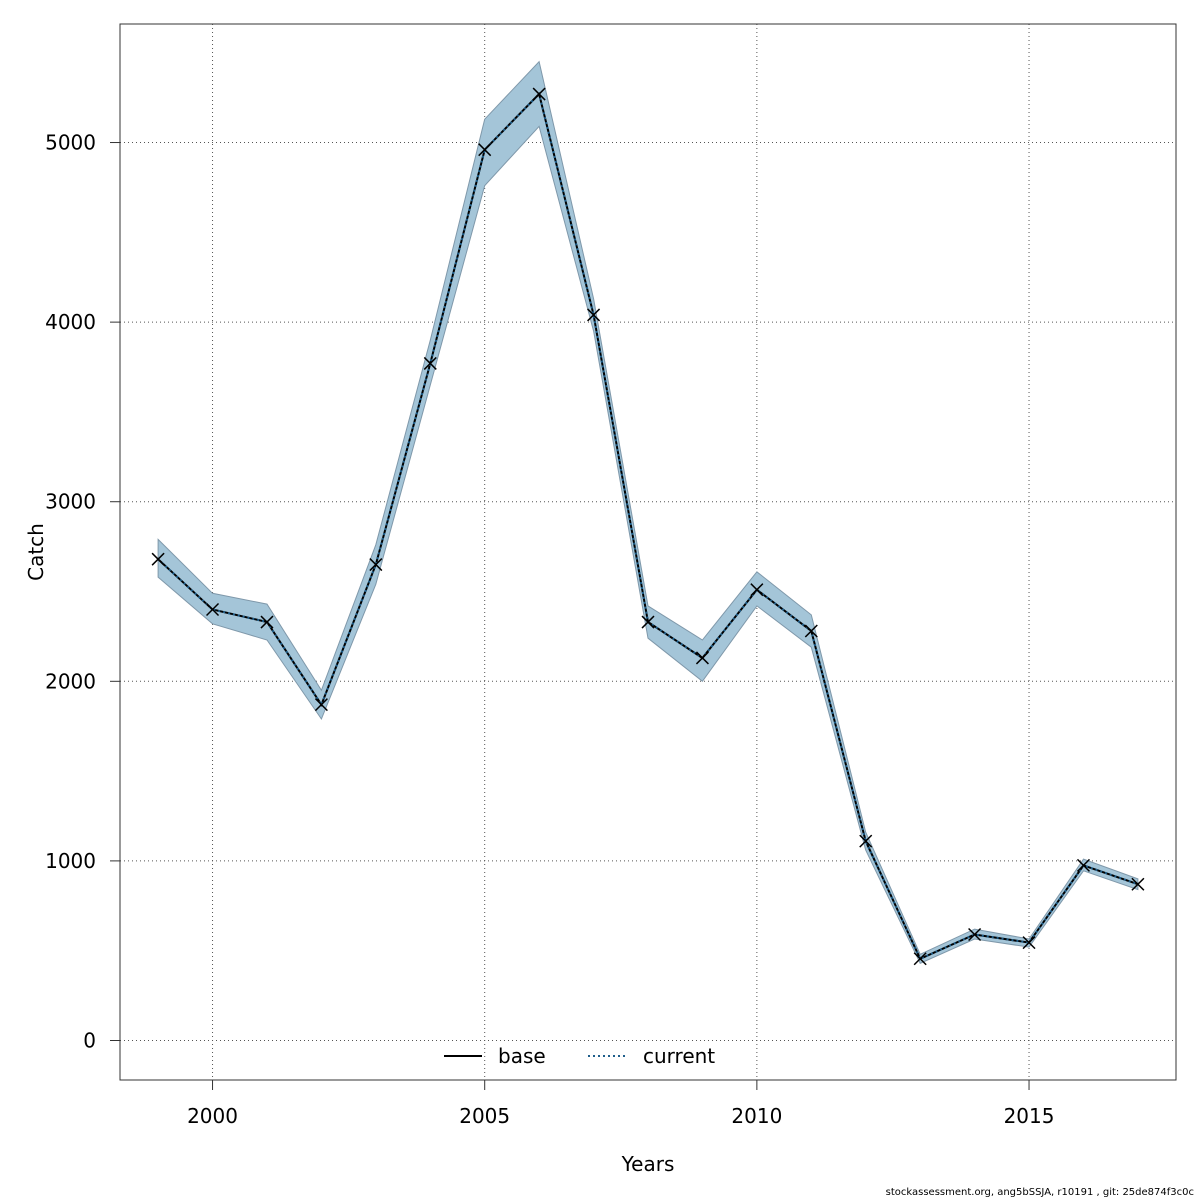 Image resolution: width=1200 pixels, height=1200 pixels. What do you see at coordinates (1029, 1116) in the screenshot?
I see `x-tick-label-2015: 2015` at bounding box center [1029, 1116].